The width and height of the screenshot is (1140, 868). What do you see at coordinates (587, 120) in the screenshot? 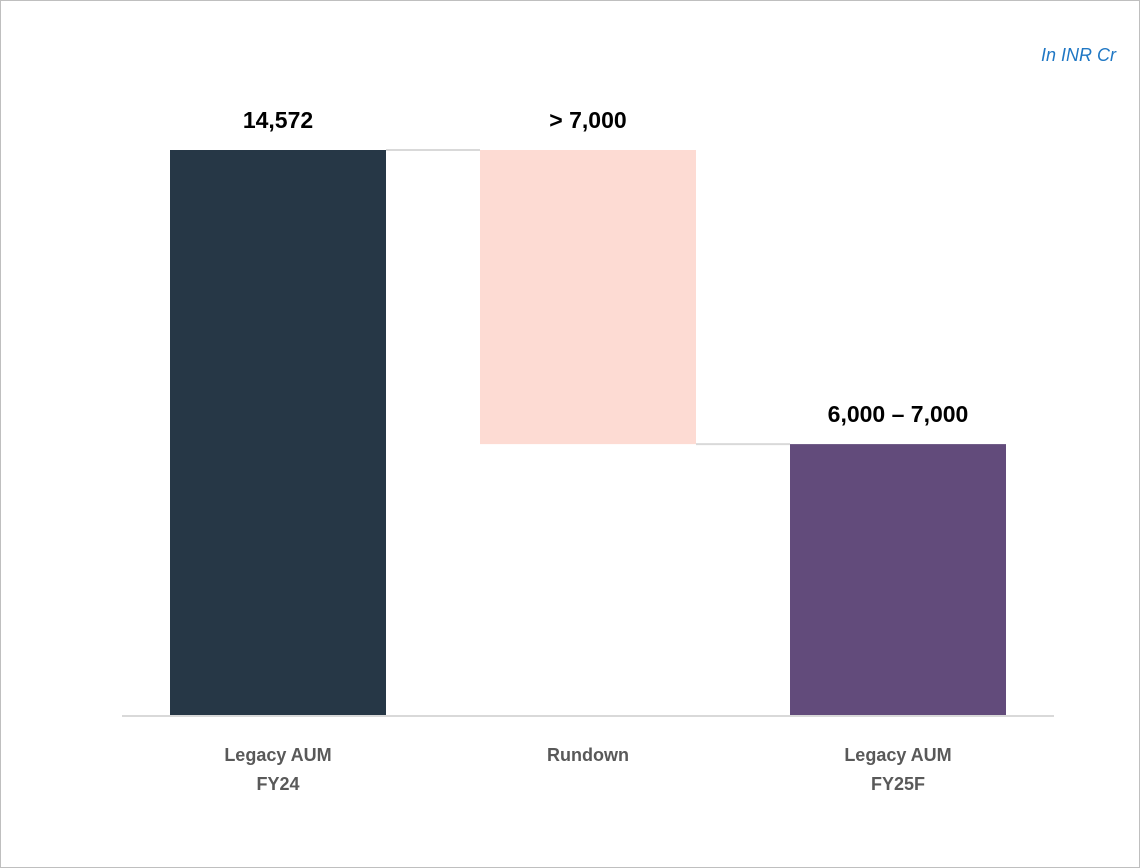
I see `data-label-1: > 7,000` at bounding box center [587, 120].